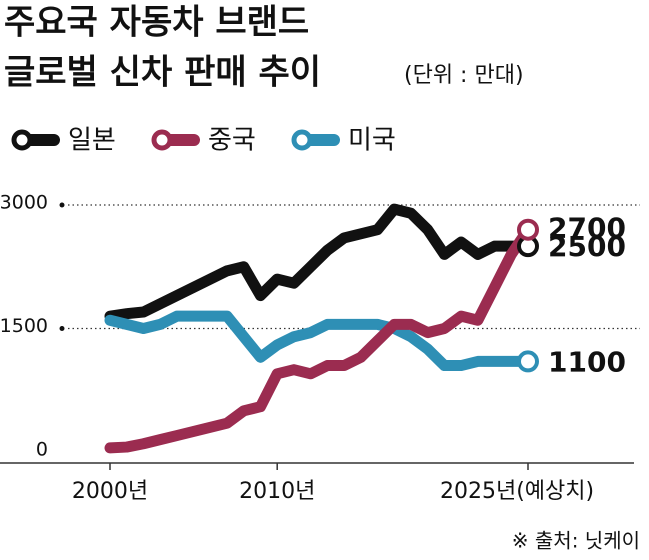 The image size is (649, 560). I want to click on legend-label: 중국, so click(232, 141).